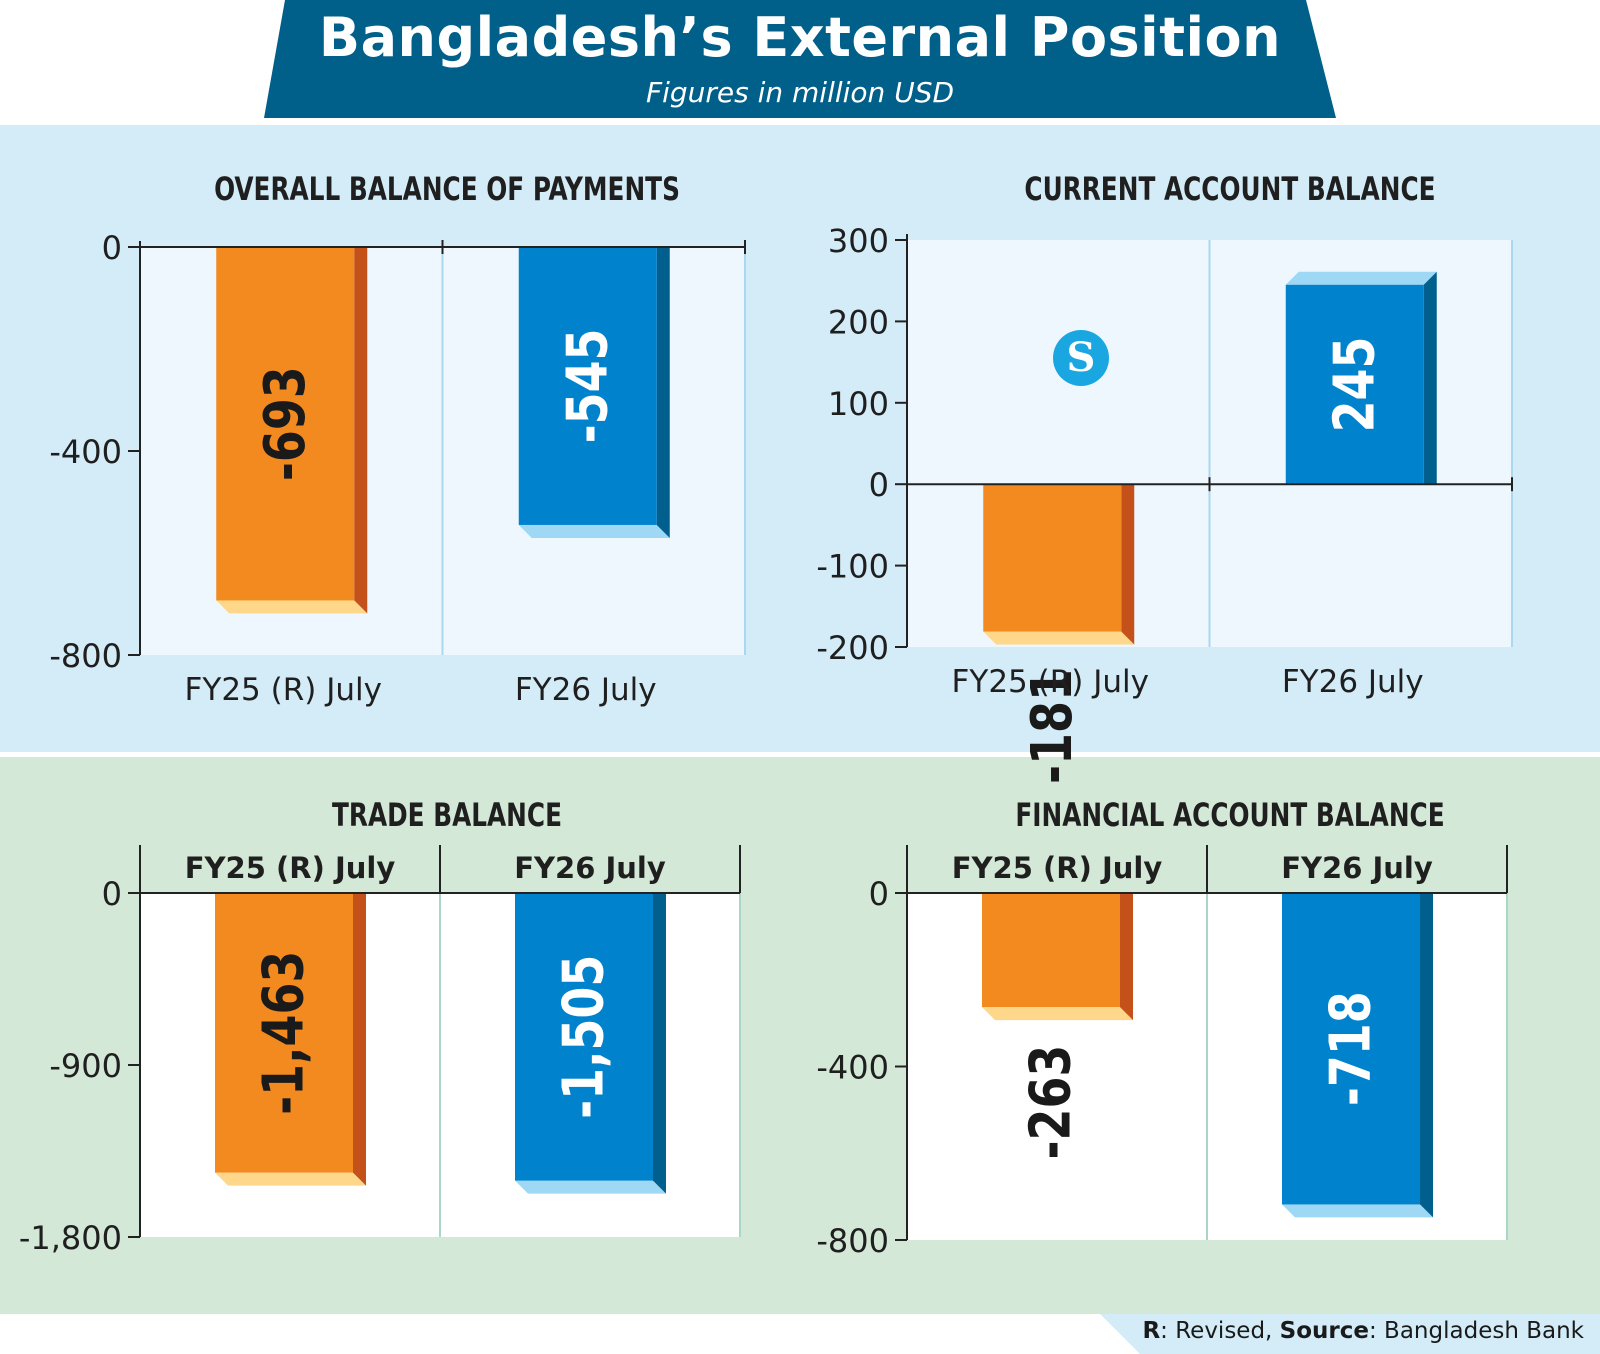  I want to click on footer-background, so click(1350, 1334).